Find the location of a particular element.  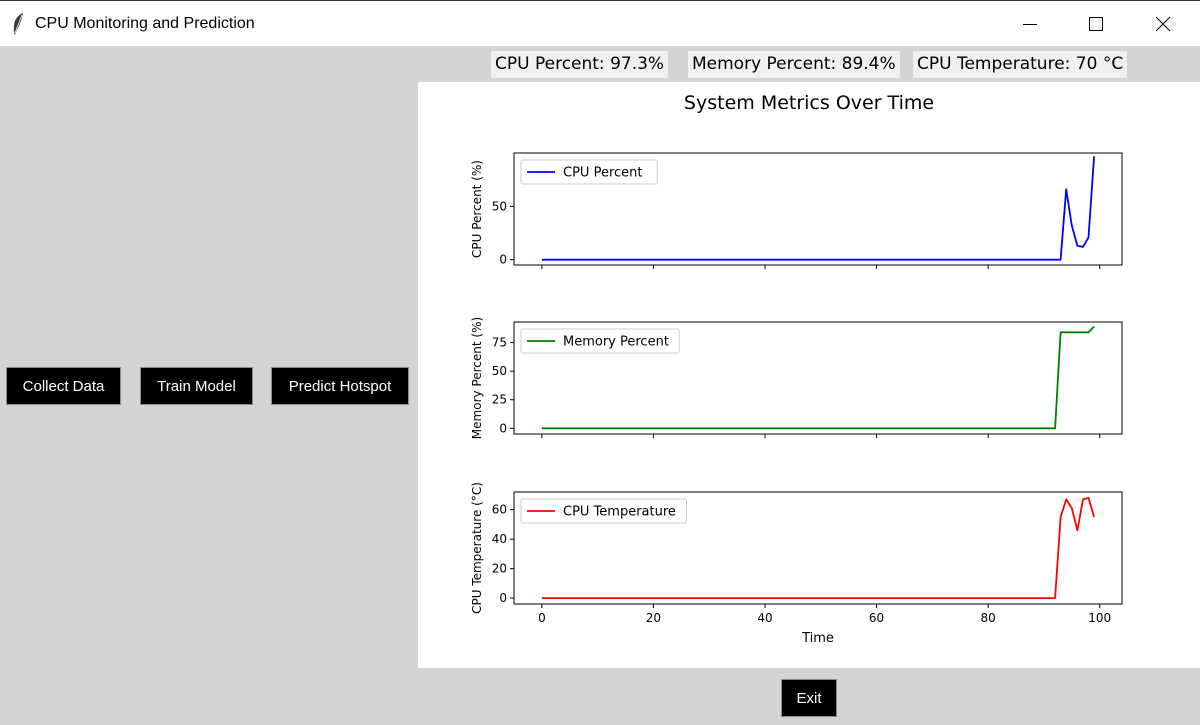

y-axis-label: CPU Temperature (°C) is located at coordinates (477, 548).